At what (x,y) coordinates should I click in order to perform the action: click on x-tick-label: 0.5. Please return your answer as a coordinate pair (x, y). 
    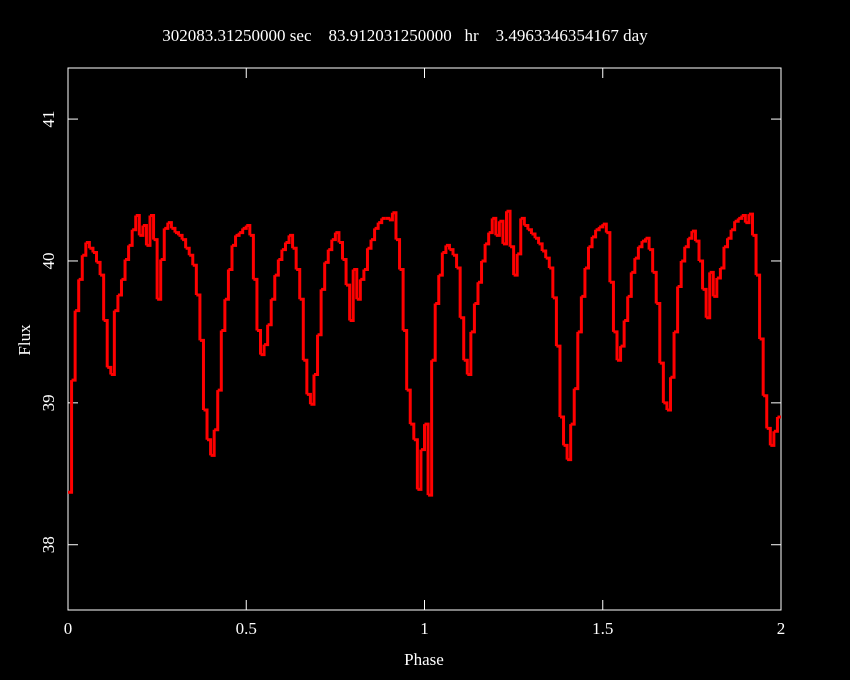
    Looking at the image, I should click on (246, 628).